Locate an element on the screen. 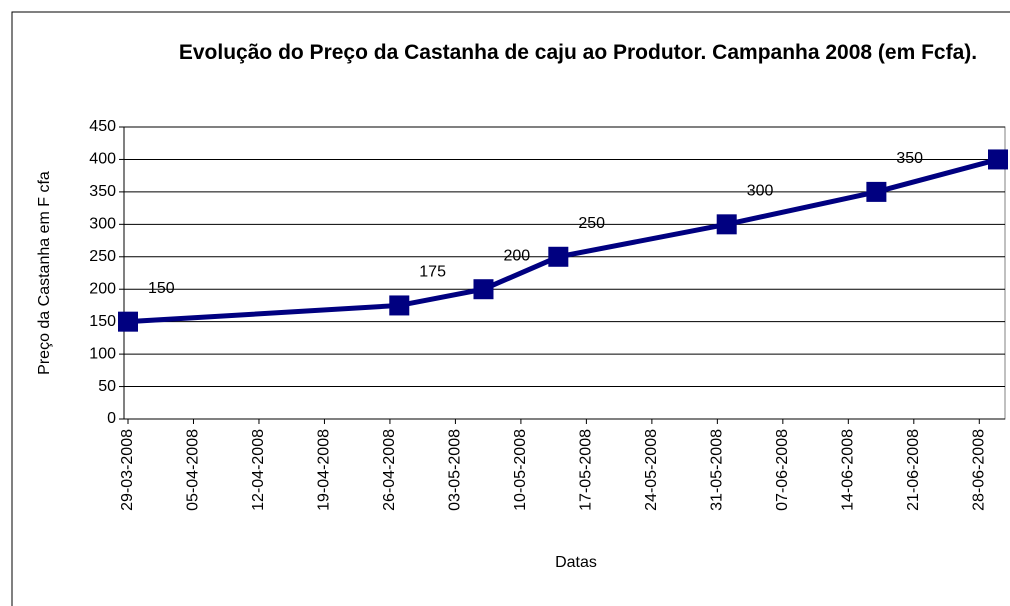 The image size is (1010, 606). x-tick-label: 14-06-2008 is located at coordinates (848, 470).